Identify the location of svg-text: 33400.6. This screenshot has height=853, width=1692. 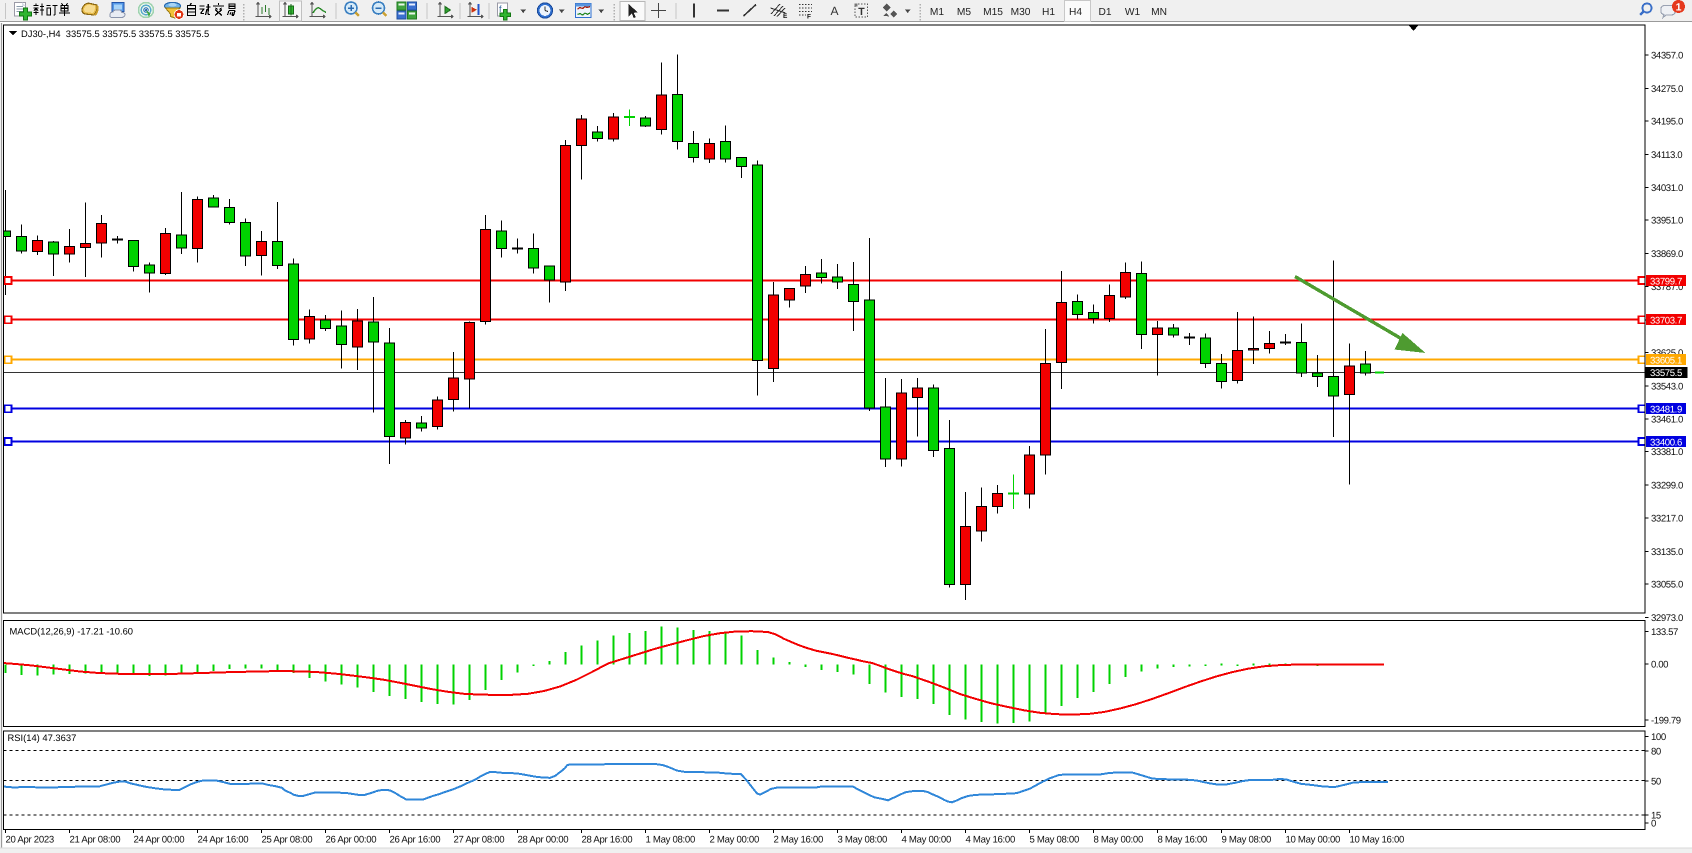
(1666, 442).